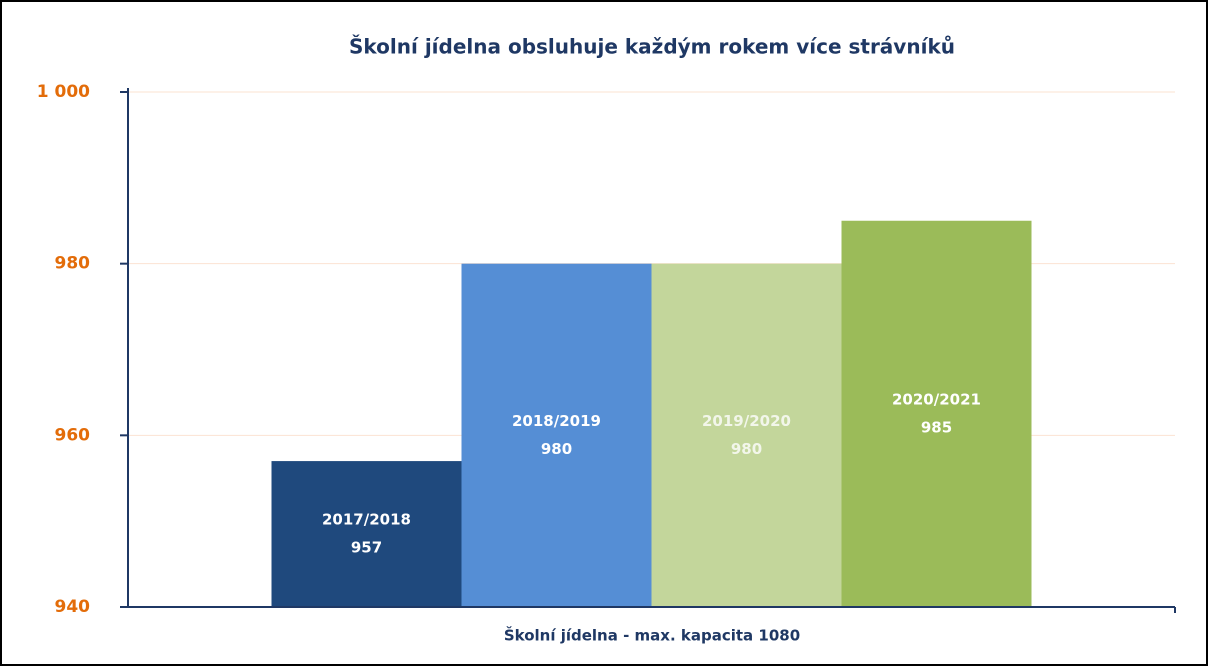 This screenshot has width=1208, height=666. What do you see at coordinates (936, 399) in the screenshot?
I see `bar-category-label: 2020/2021` at bounding box center [936, 399].